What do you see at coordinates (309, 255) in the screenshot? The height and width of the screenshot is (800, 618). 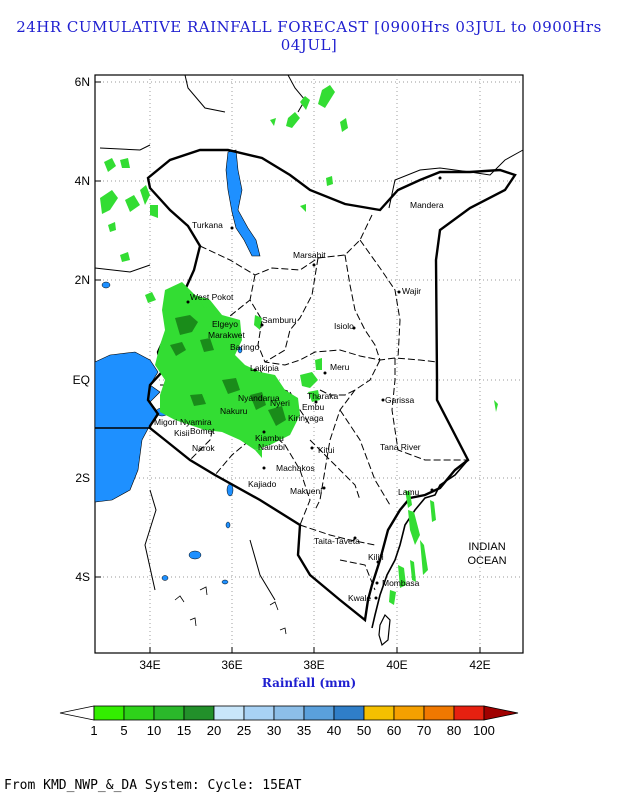 I see `county-label: Marsabit` at bounding box center [309, 255].